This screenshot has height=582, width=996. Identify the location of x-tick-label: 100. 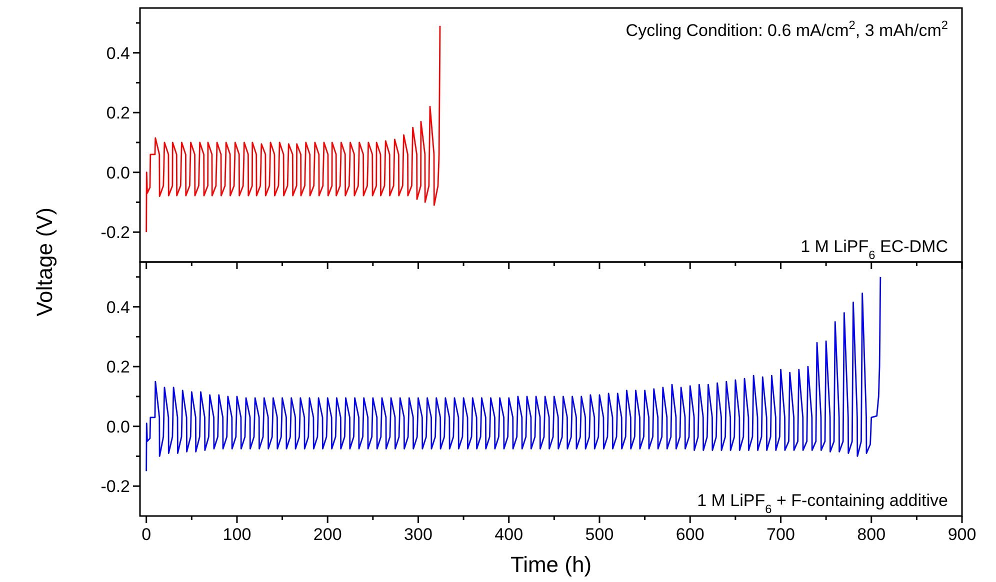
(237, 534).